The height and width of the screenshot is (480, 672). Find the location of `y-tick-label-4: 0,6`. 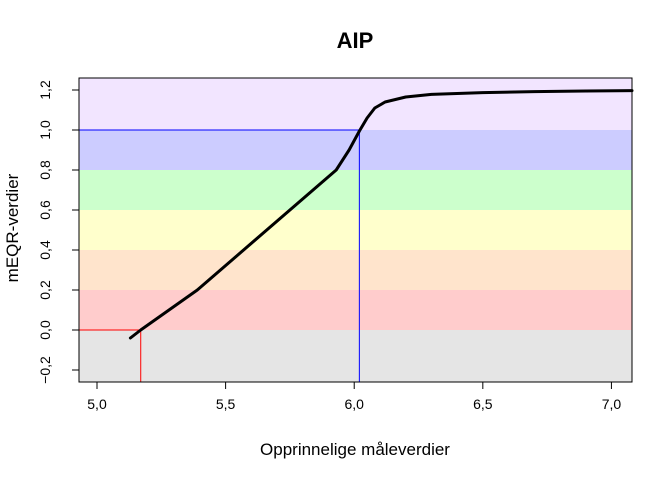

y-tick-label-4: 0,6 is located at coordinates (45, 210).